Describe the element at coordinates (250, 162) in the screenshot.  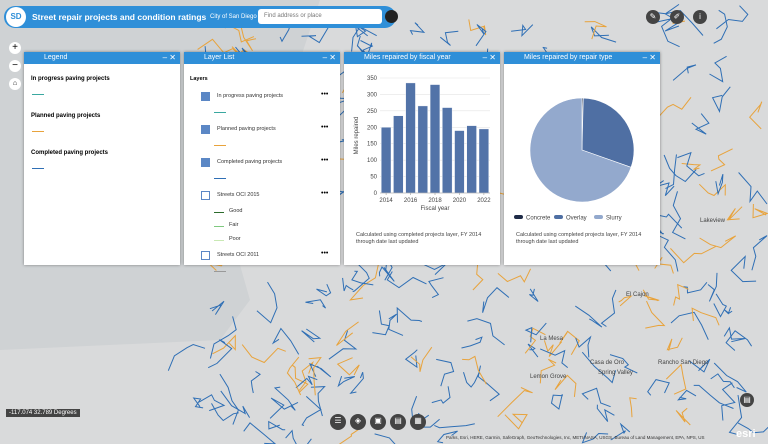
I see `layer-name: Completed paving projects` at that location.